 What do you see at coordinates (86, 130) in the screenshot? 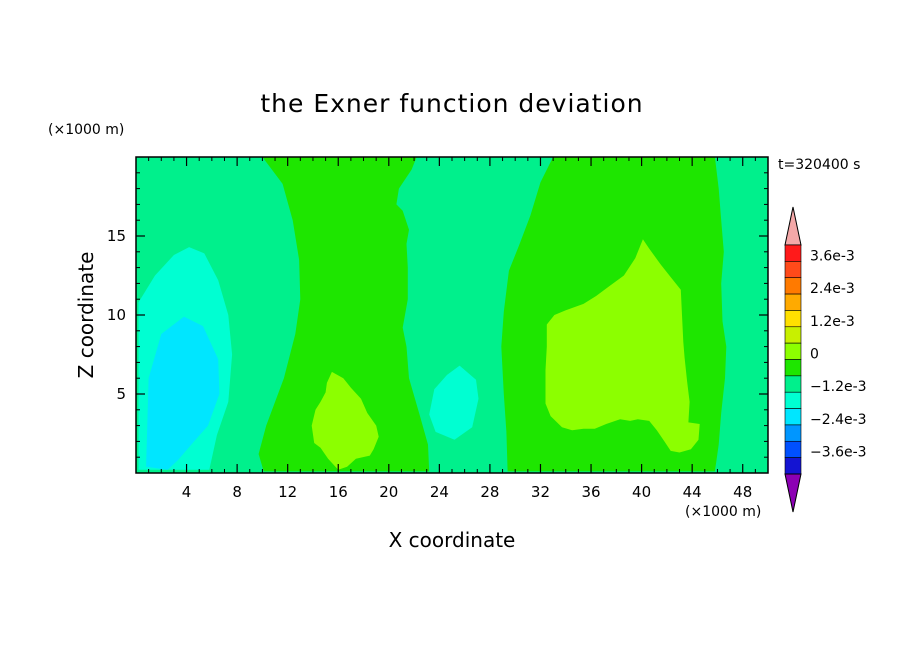
I see `y-unit-label: (×1000 m)` at bounding box center [86, 130].